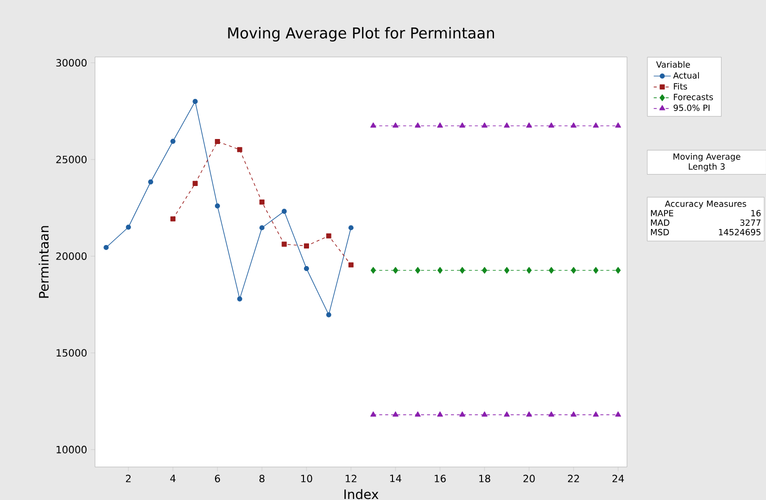 The height and width of the screenshot is (500, 766). I want to click on x-tick-label: 2, so click(128, 478).